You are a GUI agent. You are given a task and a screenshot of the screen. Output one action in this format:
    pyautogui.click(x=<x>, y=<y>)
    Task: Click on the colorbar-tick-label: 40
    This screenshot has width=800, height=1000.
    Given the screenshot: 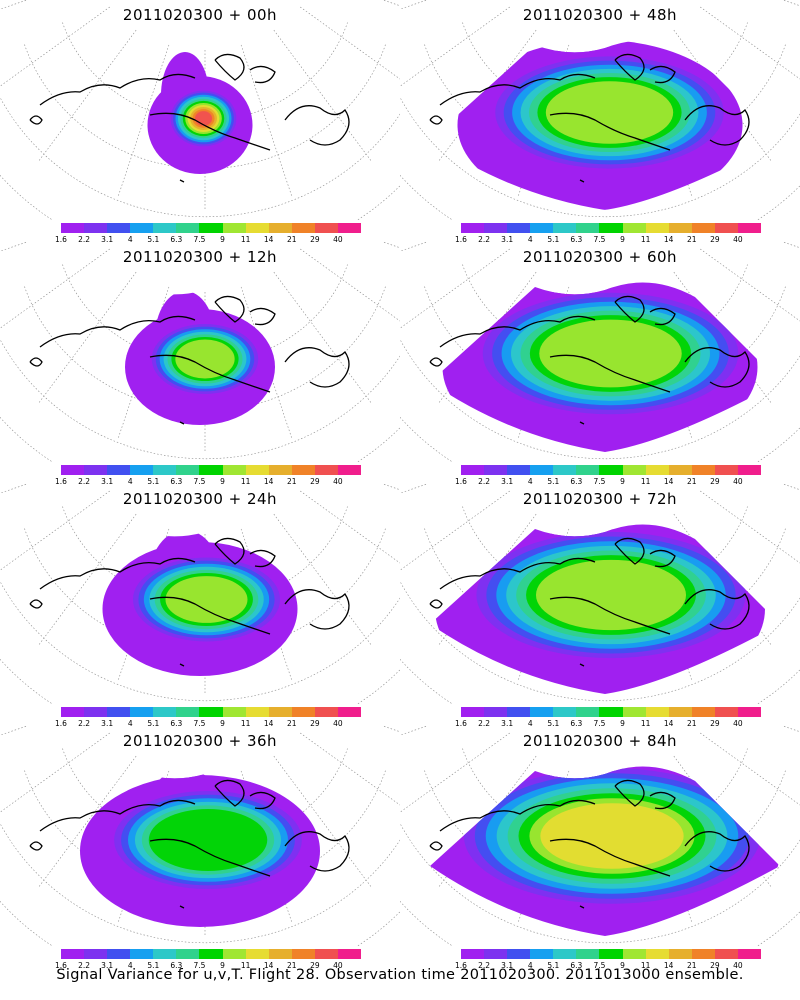 What is the action you would take?
    pyautogui.click(x=338, y=481)
    